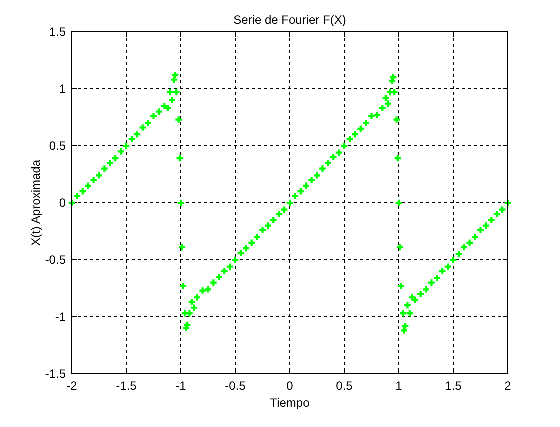 The image size is (560, 427). I want to click on y-tick-label: 1.5, so click(57, 32).